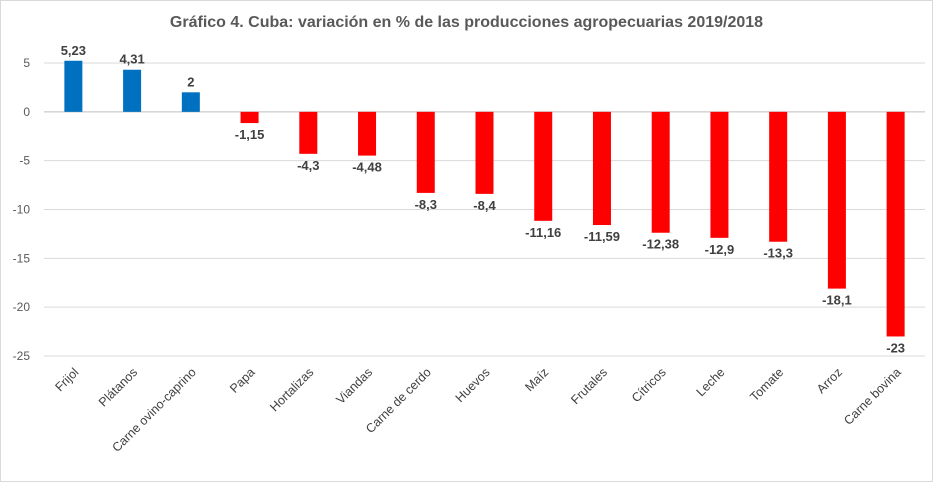  I want to click on category-label: Arroz, so click(829, 380).